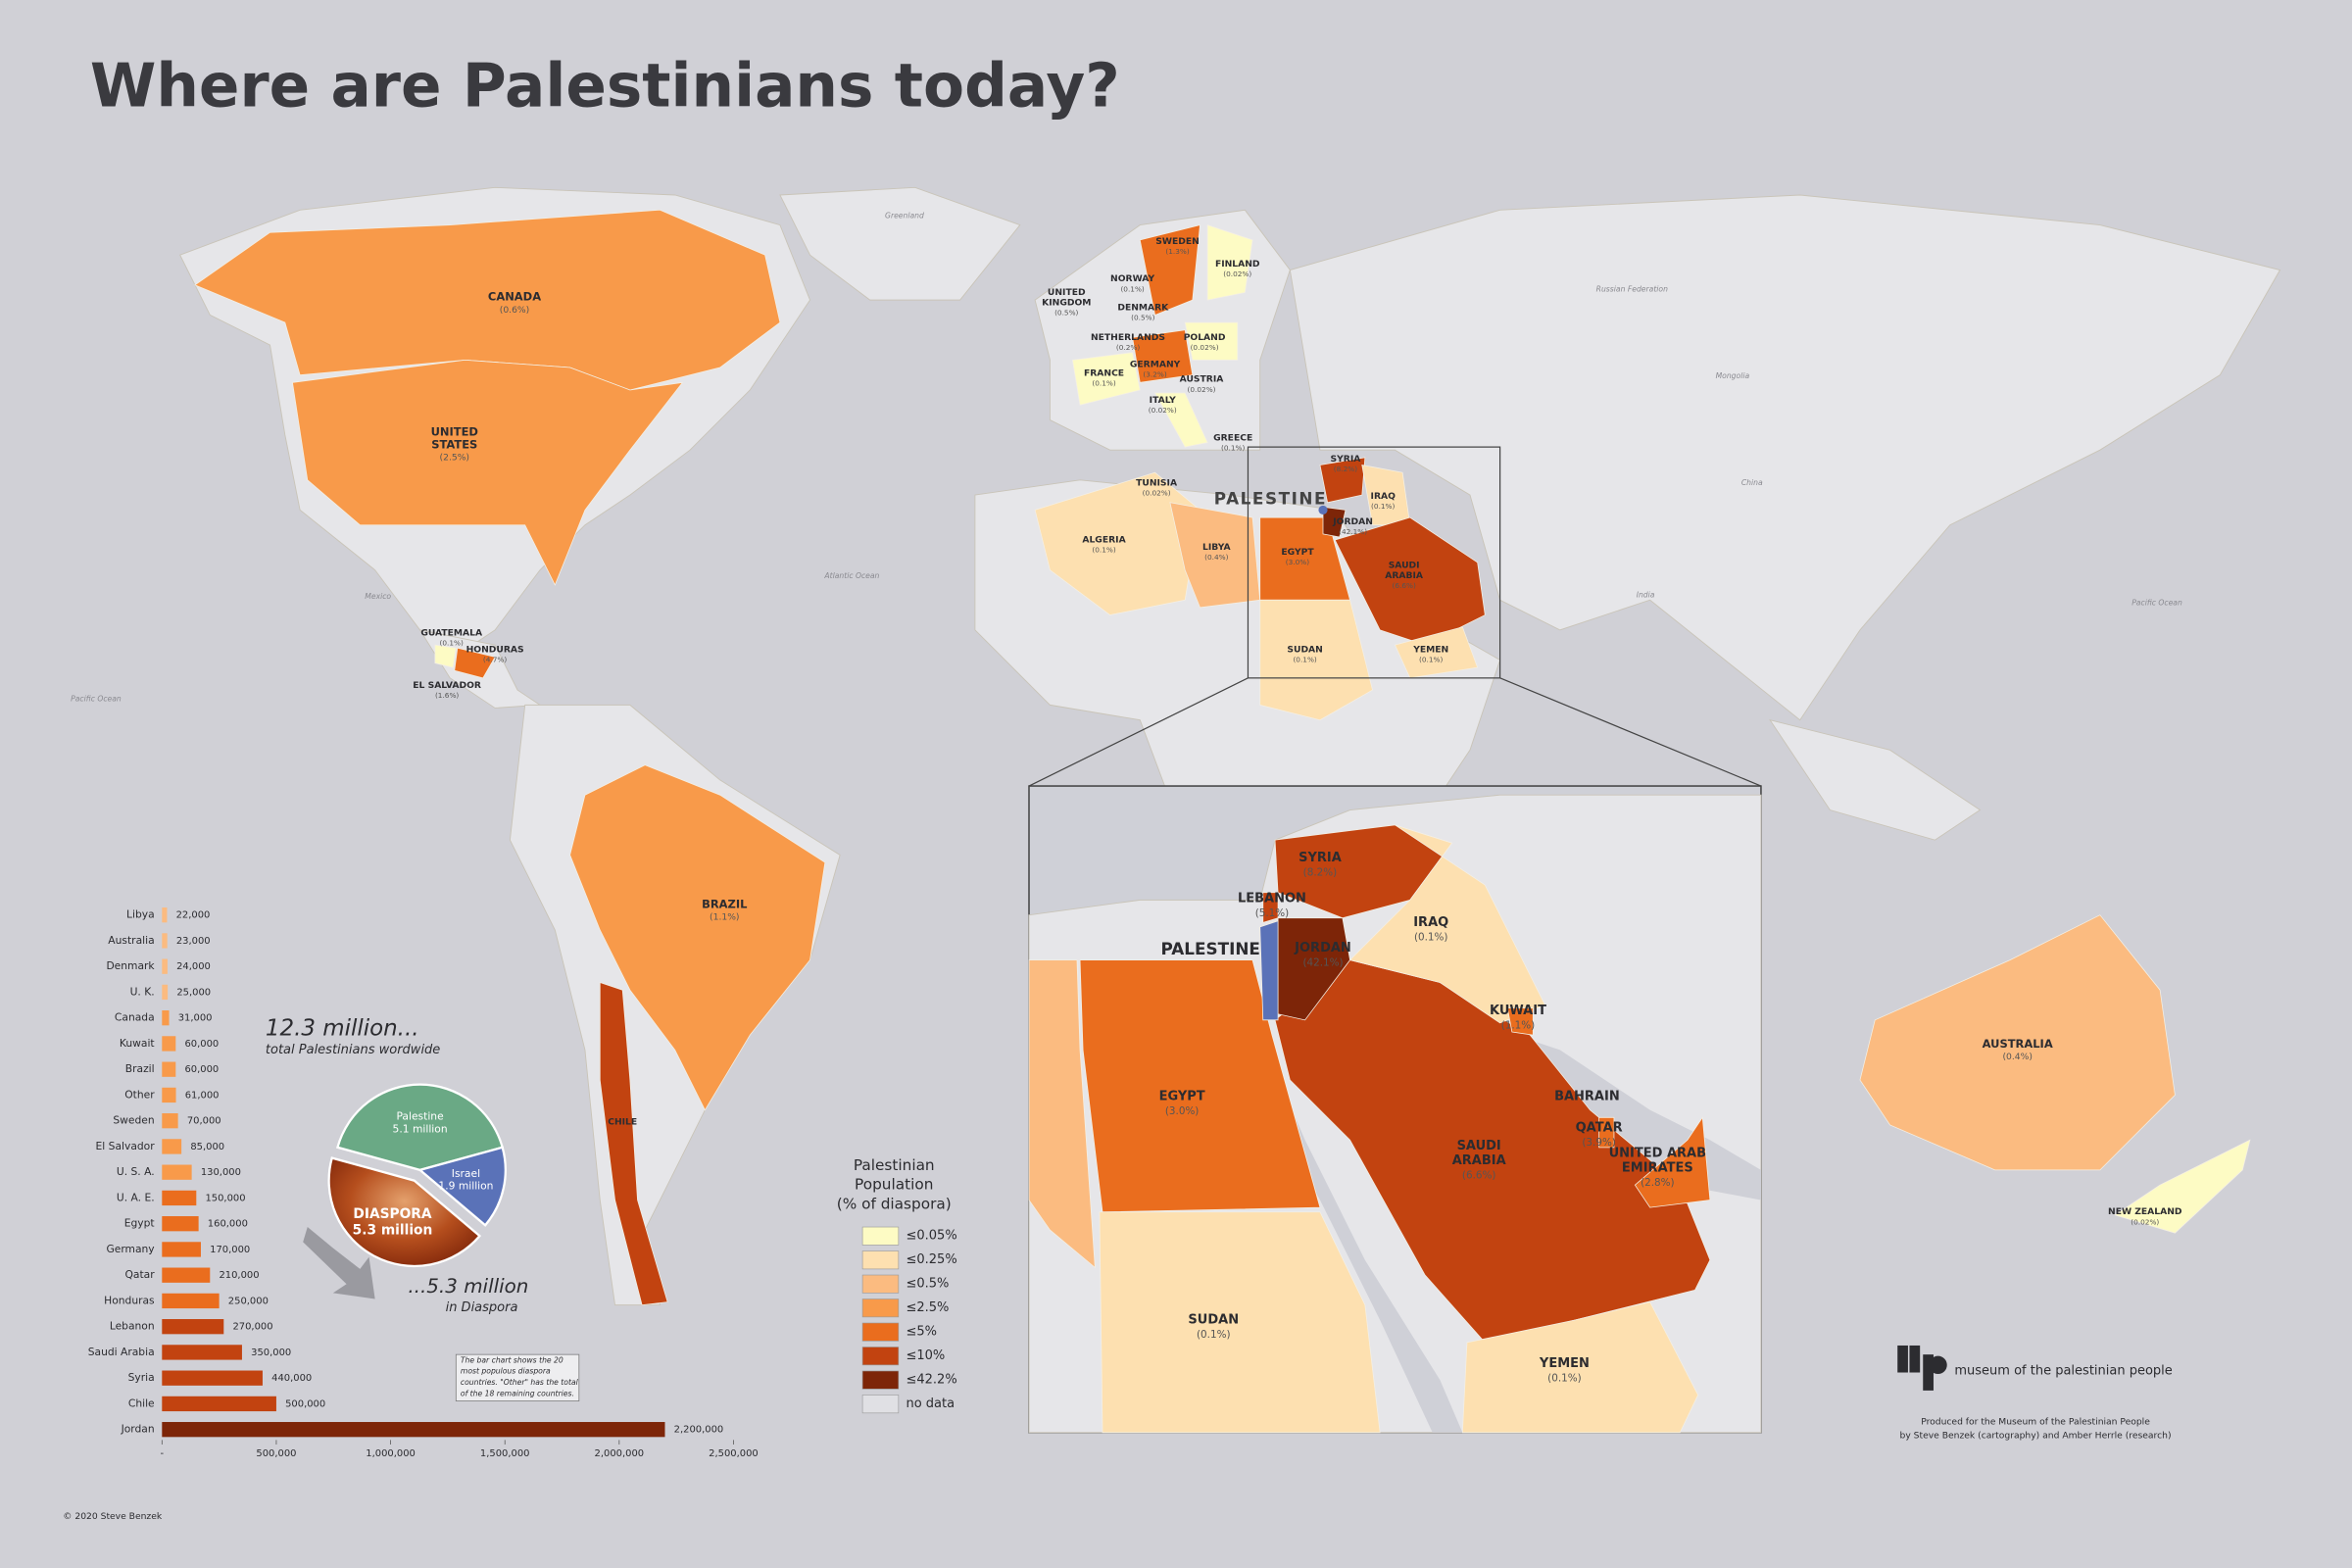 This screenshot has width=2352, height=1568. Describe the element at coordinates (495, 659) in the screenshot. I see `country-share: (4.7%)` at that location.